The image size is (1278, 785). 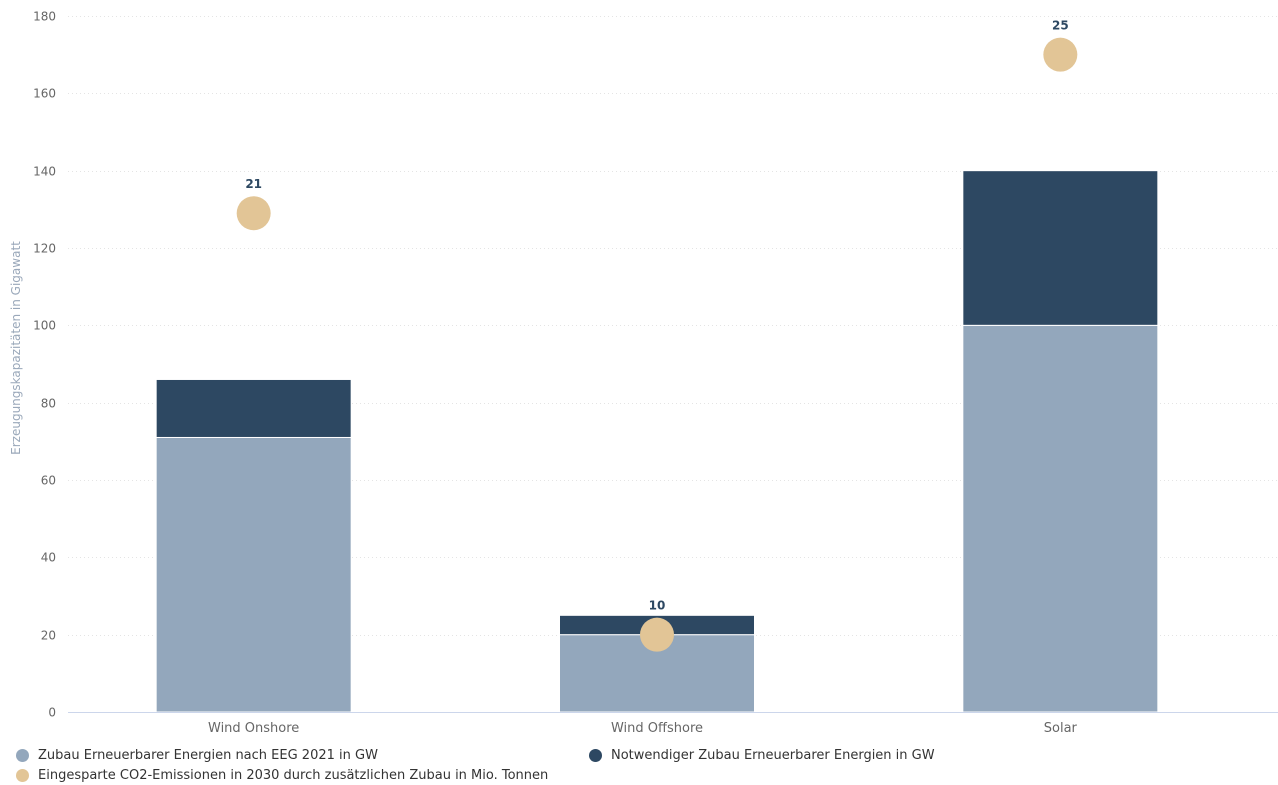 What do you see at coordinates (657, 728) in the screenshot?
I see `x-tick-label: Wind Offshore` at bounding box center [657, 728].